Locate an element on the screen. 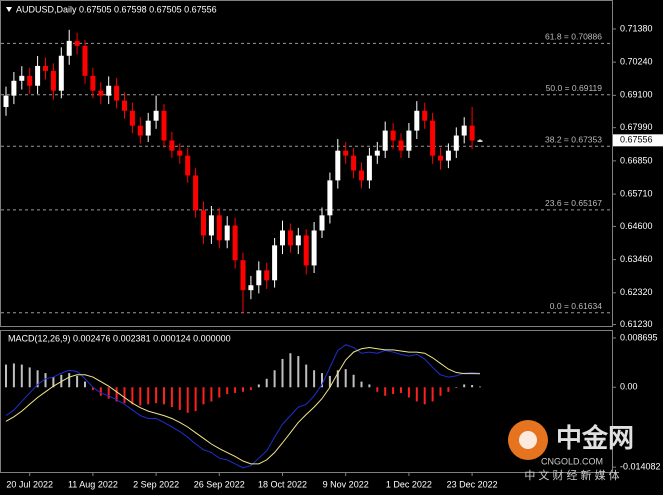 The image size is (663, 495). y-tick-label: 0.69100 is located at coordinates (636, 95).